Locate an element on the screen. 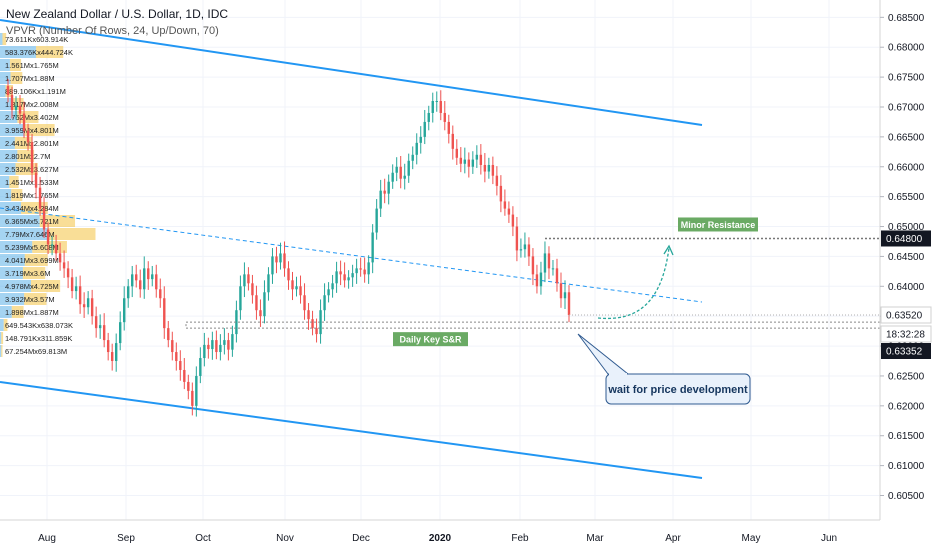 The width and height of the screenshot is (932, 555). price-tag-label: 18:32:28 is located at coordinates (905, 335).